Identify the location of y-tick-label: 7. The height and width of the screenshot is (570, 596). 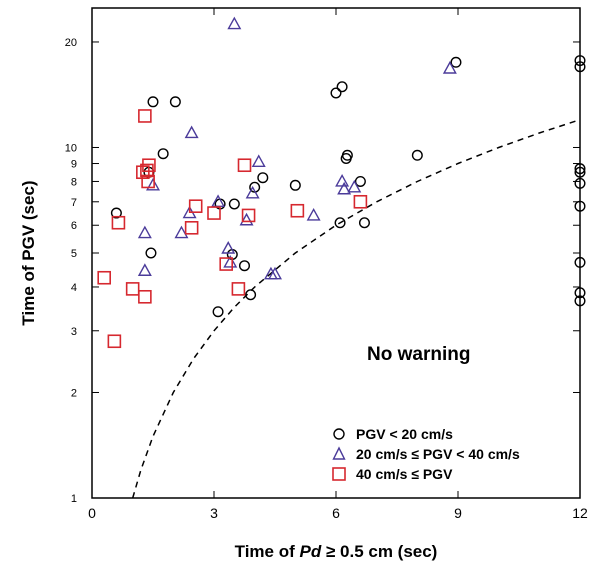
(74, 203).